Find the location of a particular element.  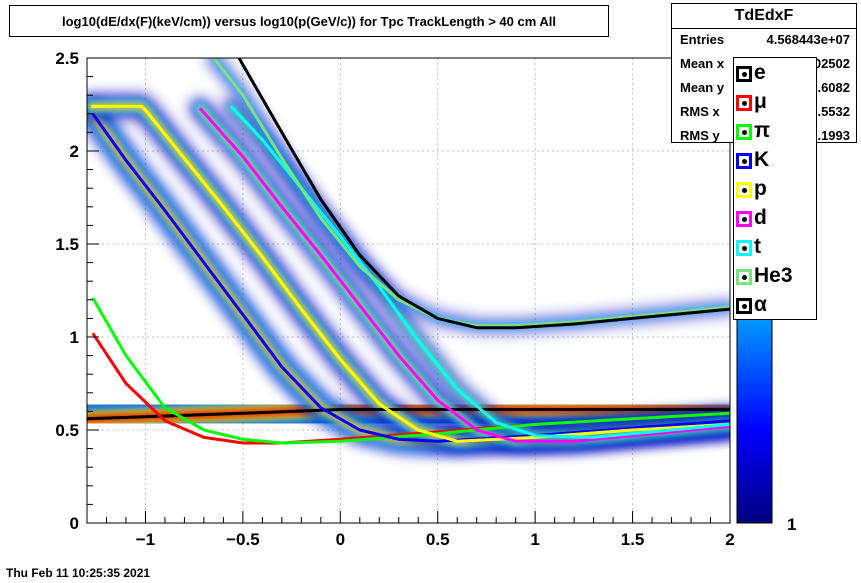

legend-label: α is located at coordinates (760, 304).